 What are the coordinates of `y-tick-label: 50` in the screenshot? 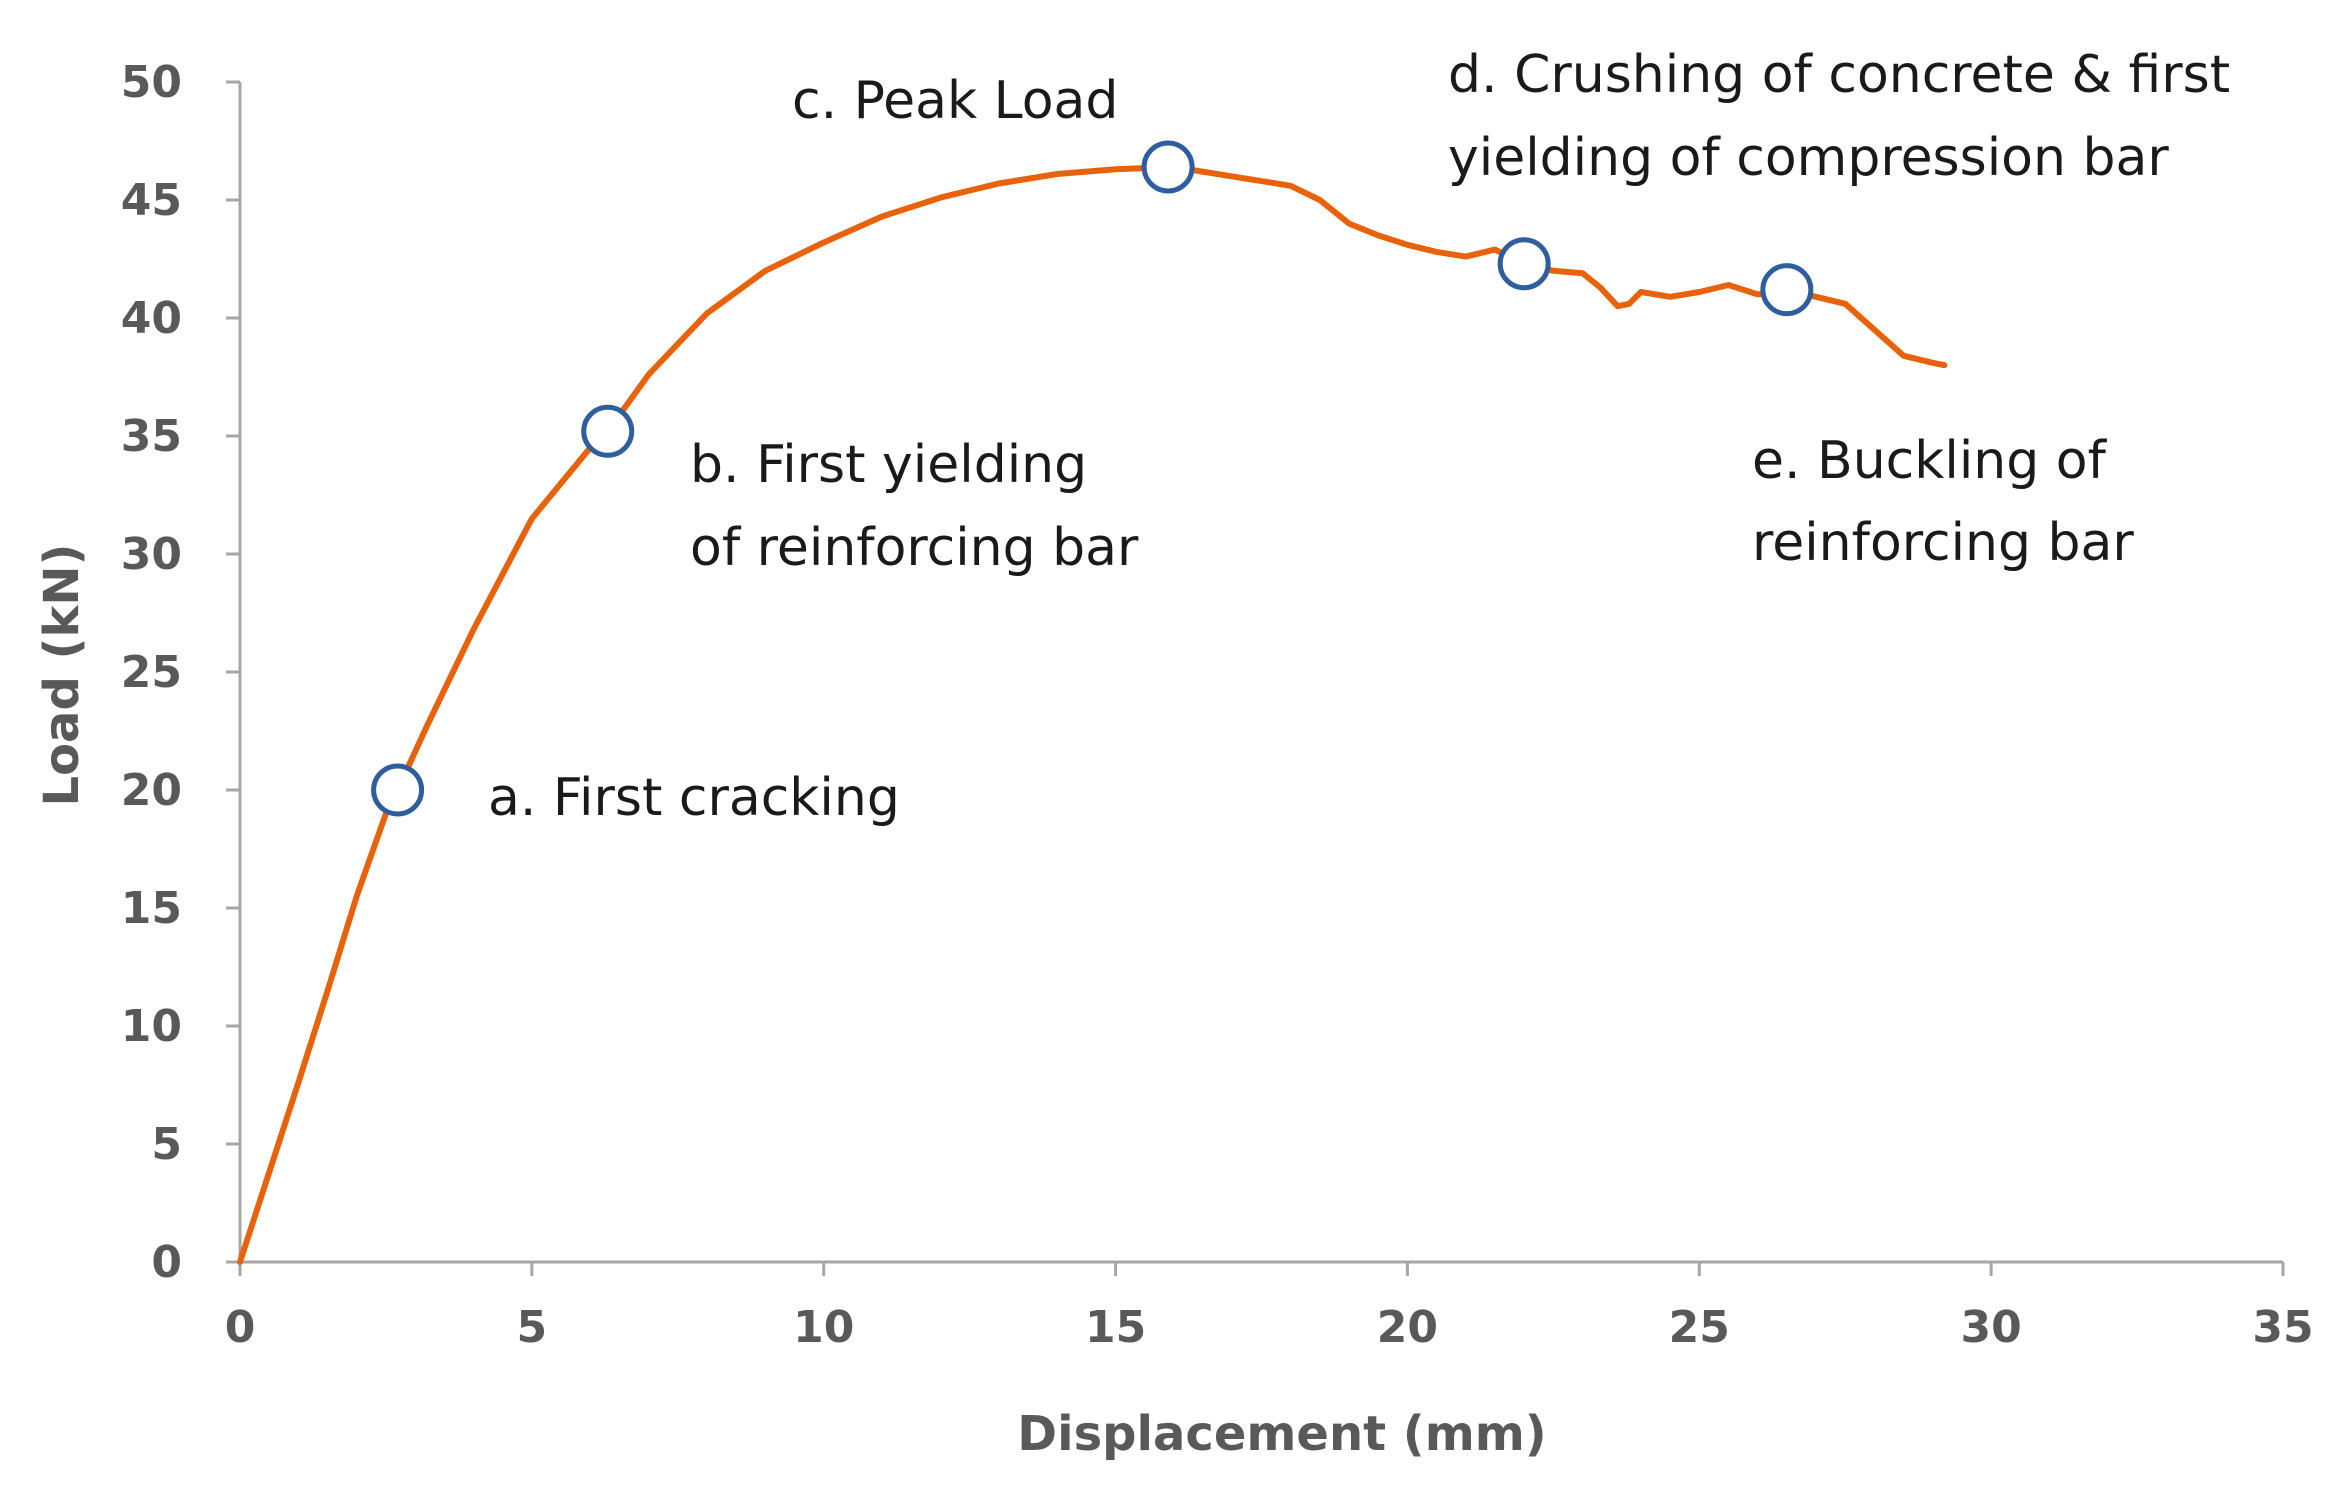 It's located at (151, 82).